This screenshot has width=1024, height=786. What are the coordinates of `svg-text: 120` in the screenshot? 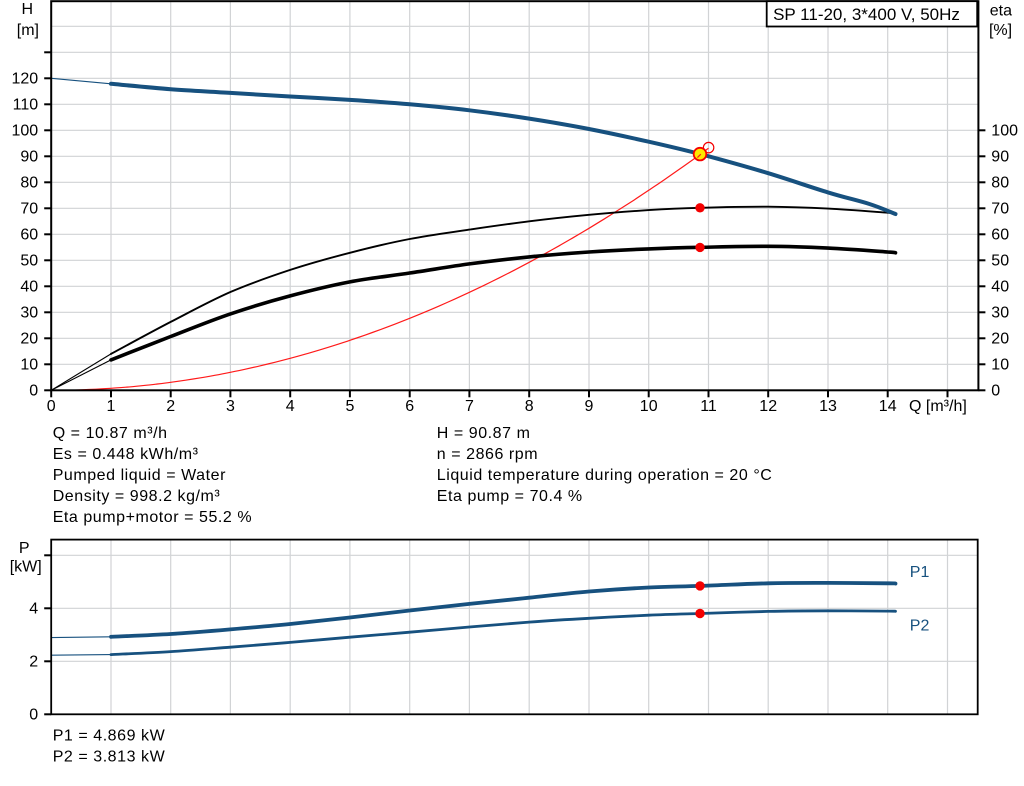 It's located at (24, 79).